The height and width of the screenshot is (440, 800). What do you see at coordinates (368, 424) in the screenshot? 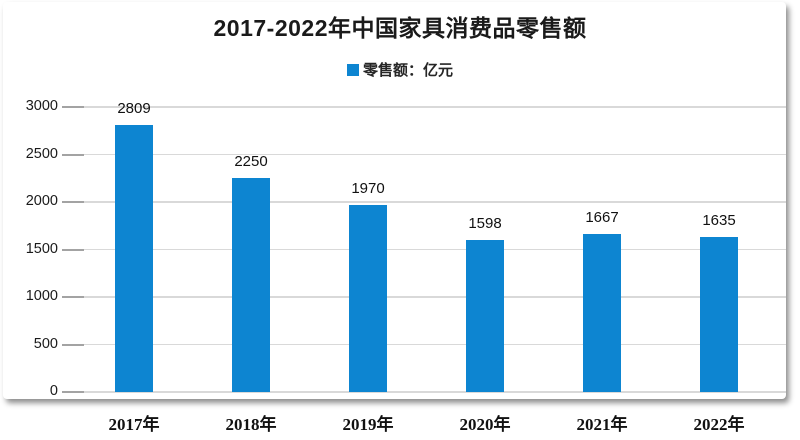
I see `x-axis-label-2019年: 2019年` at bounding box center [368, 424].